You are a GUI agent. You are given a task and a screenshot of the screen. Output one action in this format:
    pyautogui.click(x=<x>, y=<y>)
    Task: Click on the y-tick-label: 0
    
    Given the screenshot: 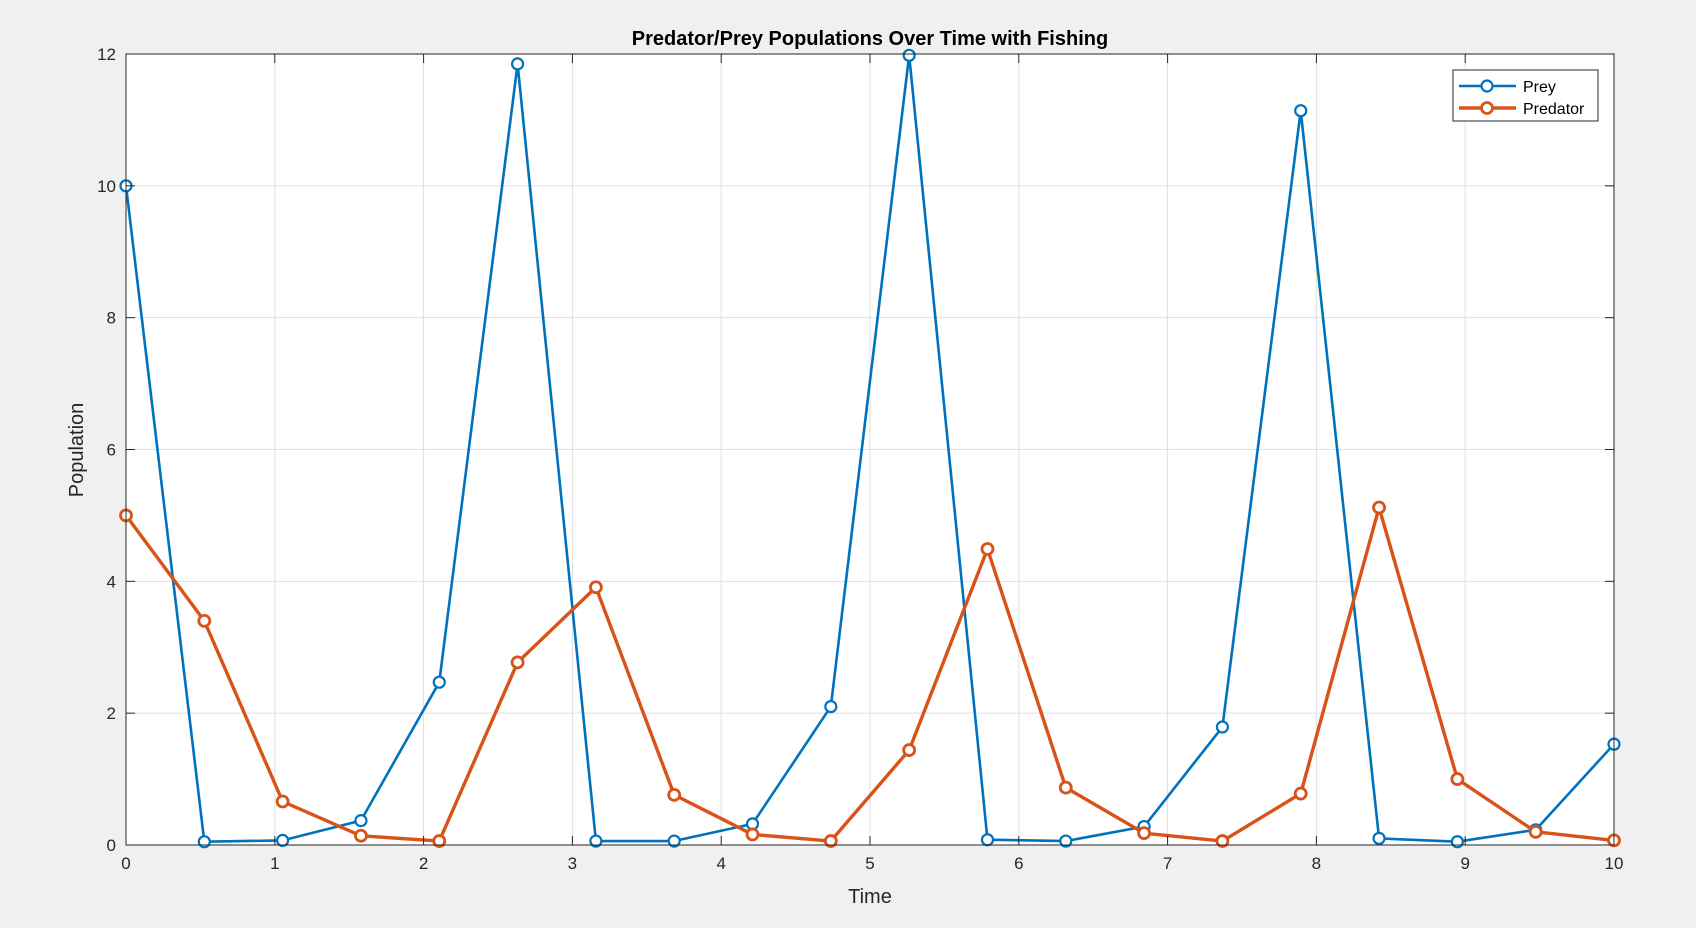 What is the action you would take?
    pyautogui.click(x=111, y=845)
    